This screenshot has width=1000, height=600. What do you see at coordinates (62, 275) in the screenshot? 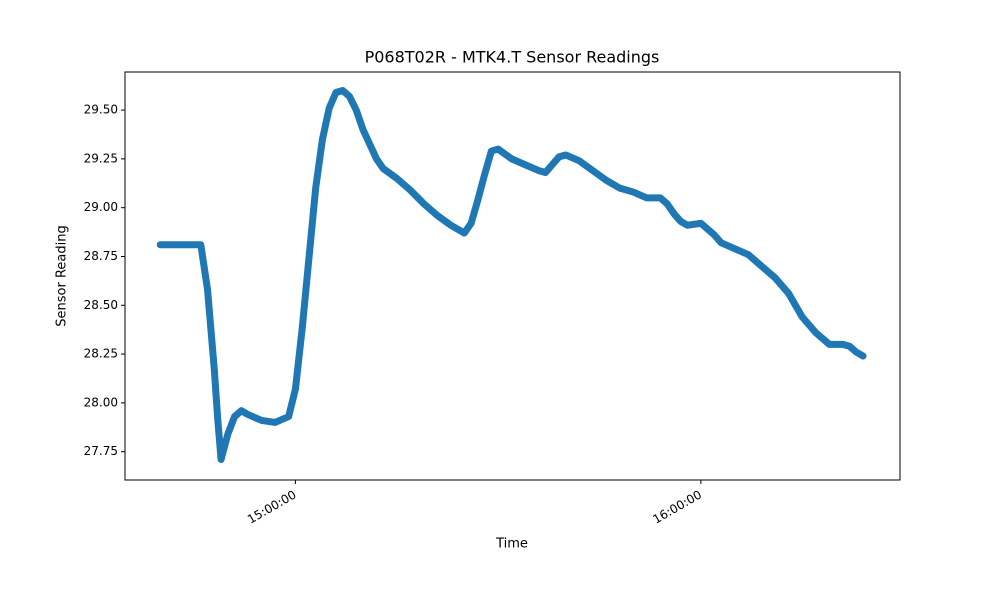
I see `y-axis-label: Sensor Reading` at bounding box center [62, 275].